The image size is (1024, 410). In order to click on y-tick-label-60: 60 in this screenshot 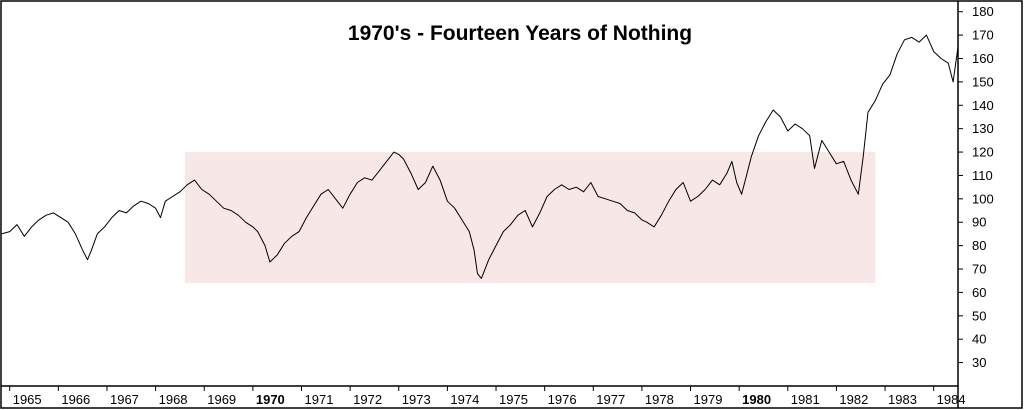, I will do `click(979, 292)`.